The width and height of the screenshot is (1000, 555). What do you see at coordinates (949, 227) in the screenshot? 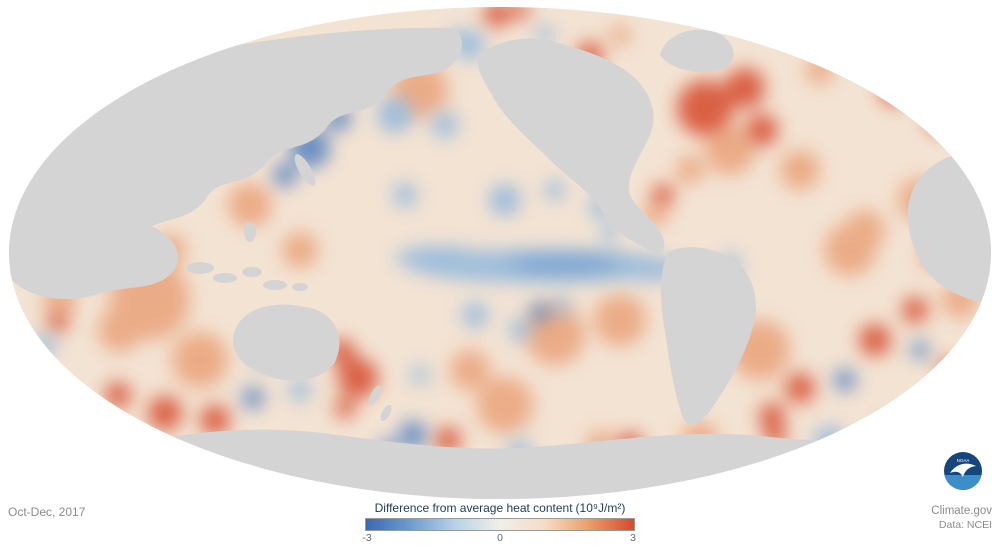
I see `land-africa-west` at bounding box center [949, 227].